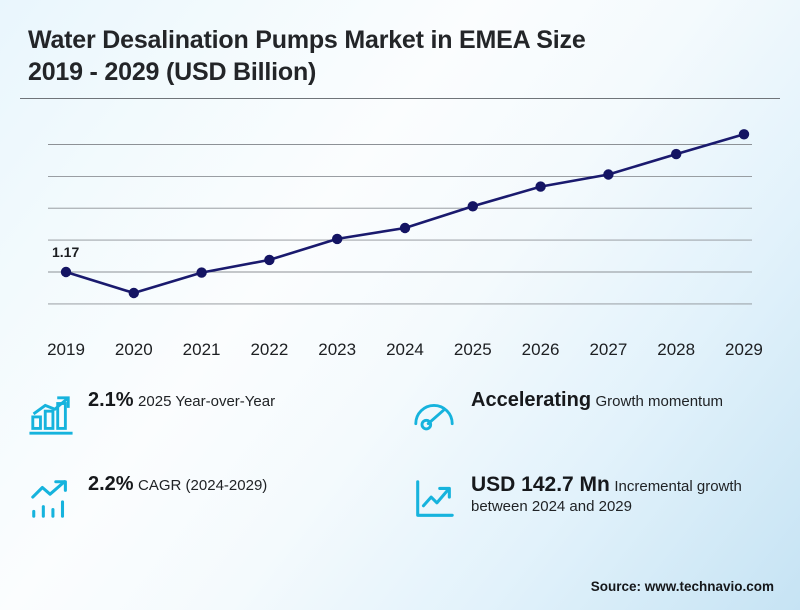  I want to click on data-point-2020, so click(133, 293).